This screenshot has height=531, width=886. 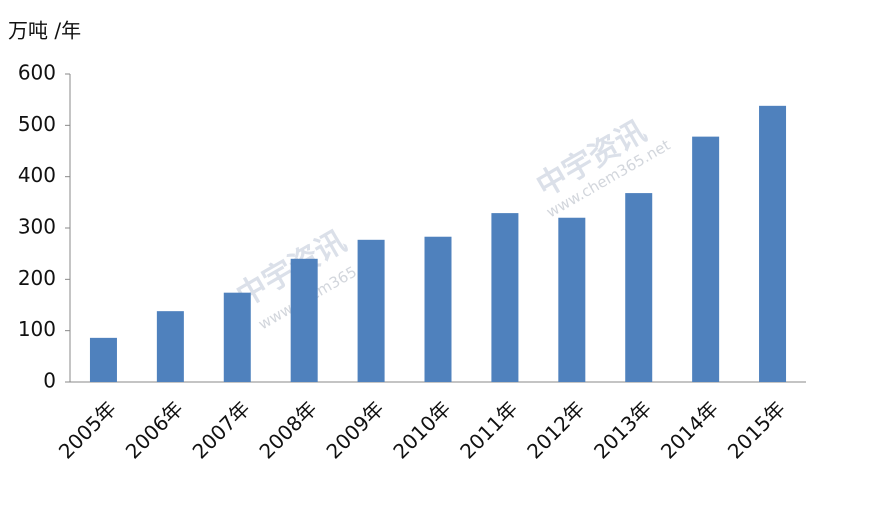 I want to click on x-tick-label: 2014年, so click(x=689, y=429).